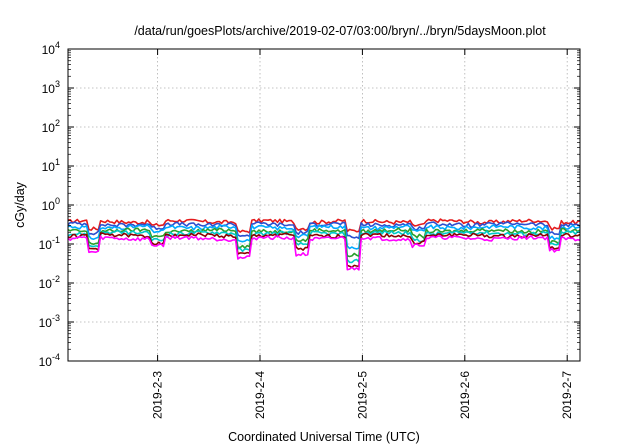 This screenshot has height=448, width=640. Describe the element at coordinates (51, 165) in the screenshot. I see `y-tick-label: 10¹` at that location.